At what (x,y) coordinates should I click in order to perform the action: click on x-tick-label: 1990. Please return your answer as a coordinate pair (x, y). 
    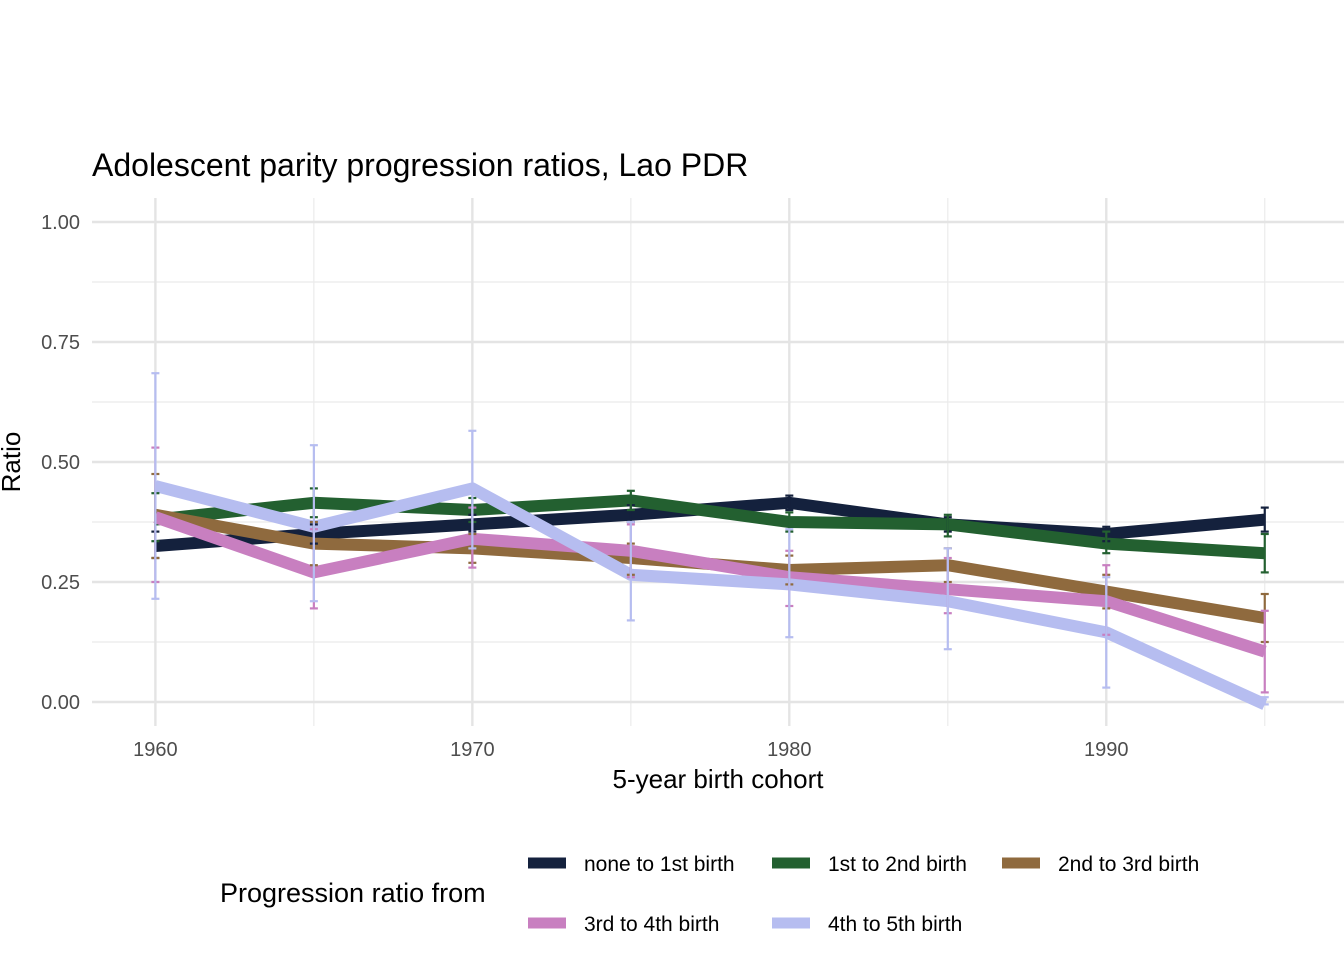
    Looking at the image, I should click on (1106, 750).